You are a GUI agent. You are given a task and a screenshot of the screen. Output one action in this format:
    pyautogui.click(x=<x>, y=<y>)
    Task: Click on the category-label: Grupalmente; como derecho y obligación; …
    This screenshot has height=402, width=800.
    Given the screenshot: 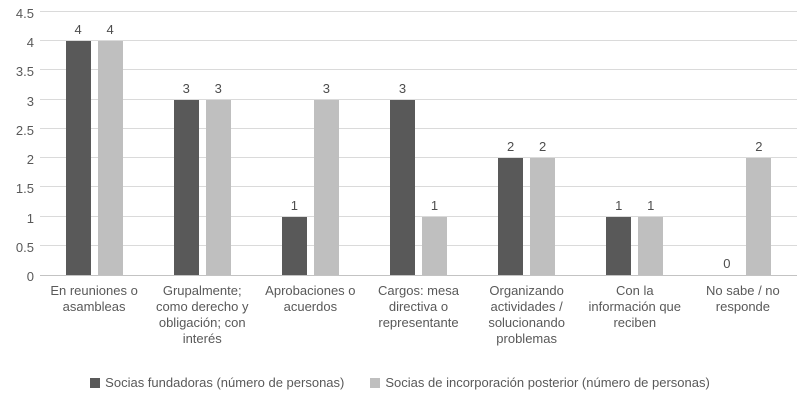 What is the action you would take?
    pyautogui.click(x=202, y=314)
    